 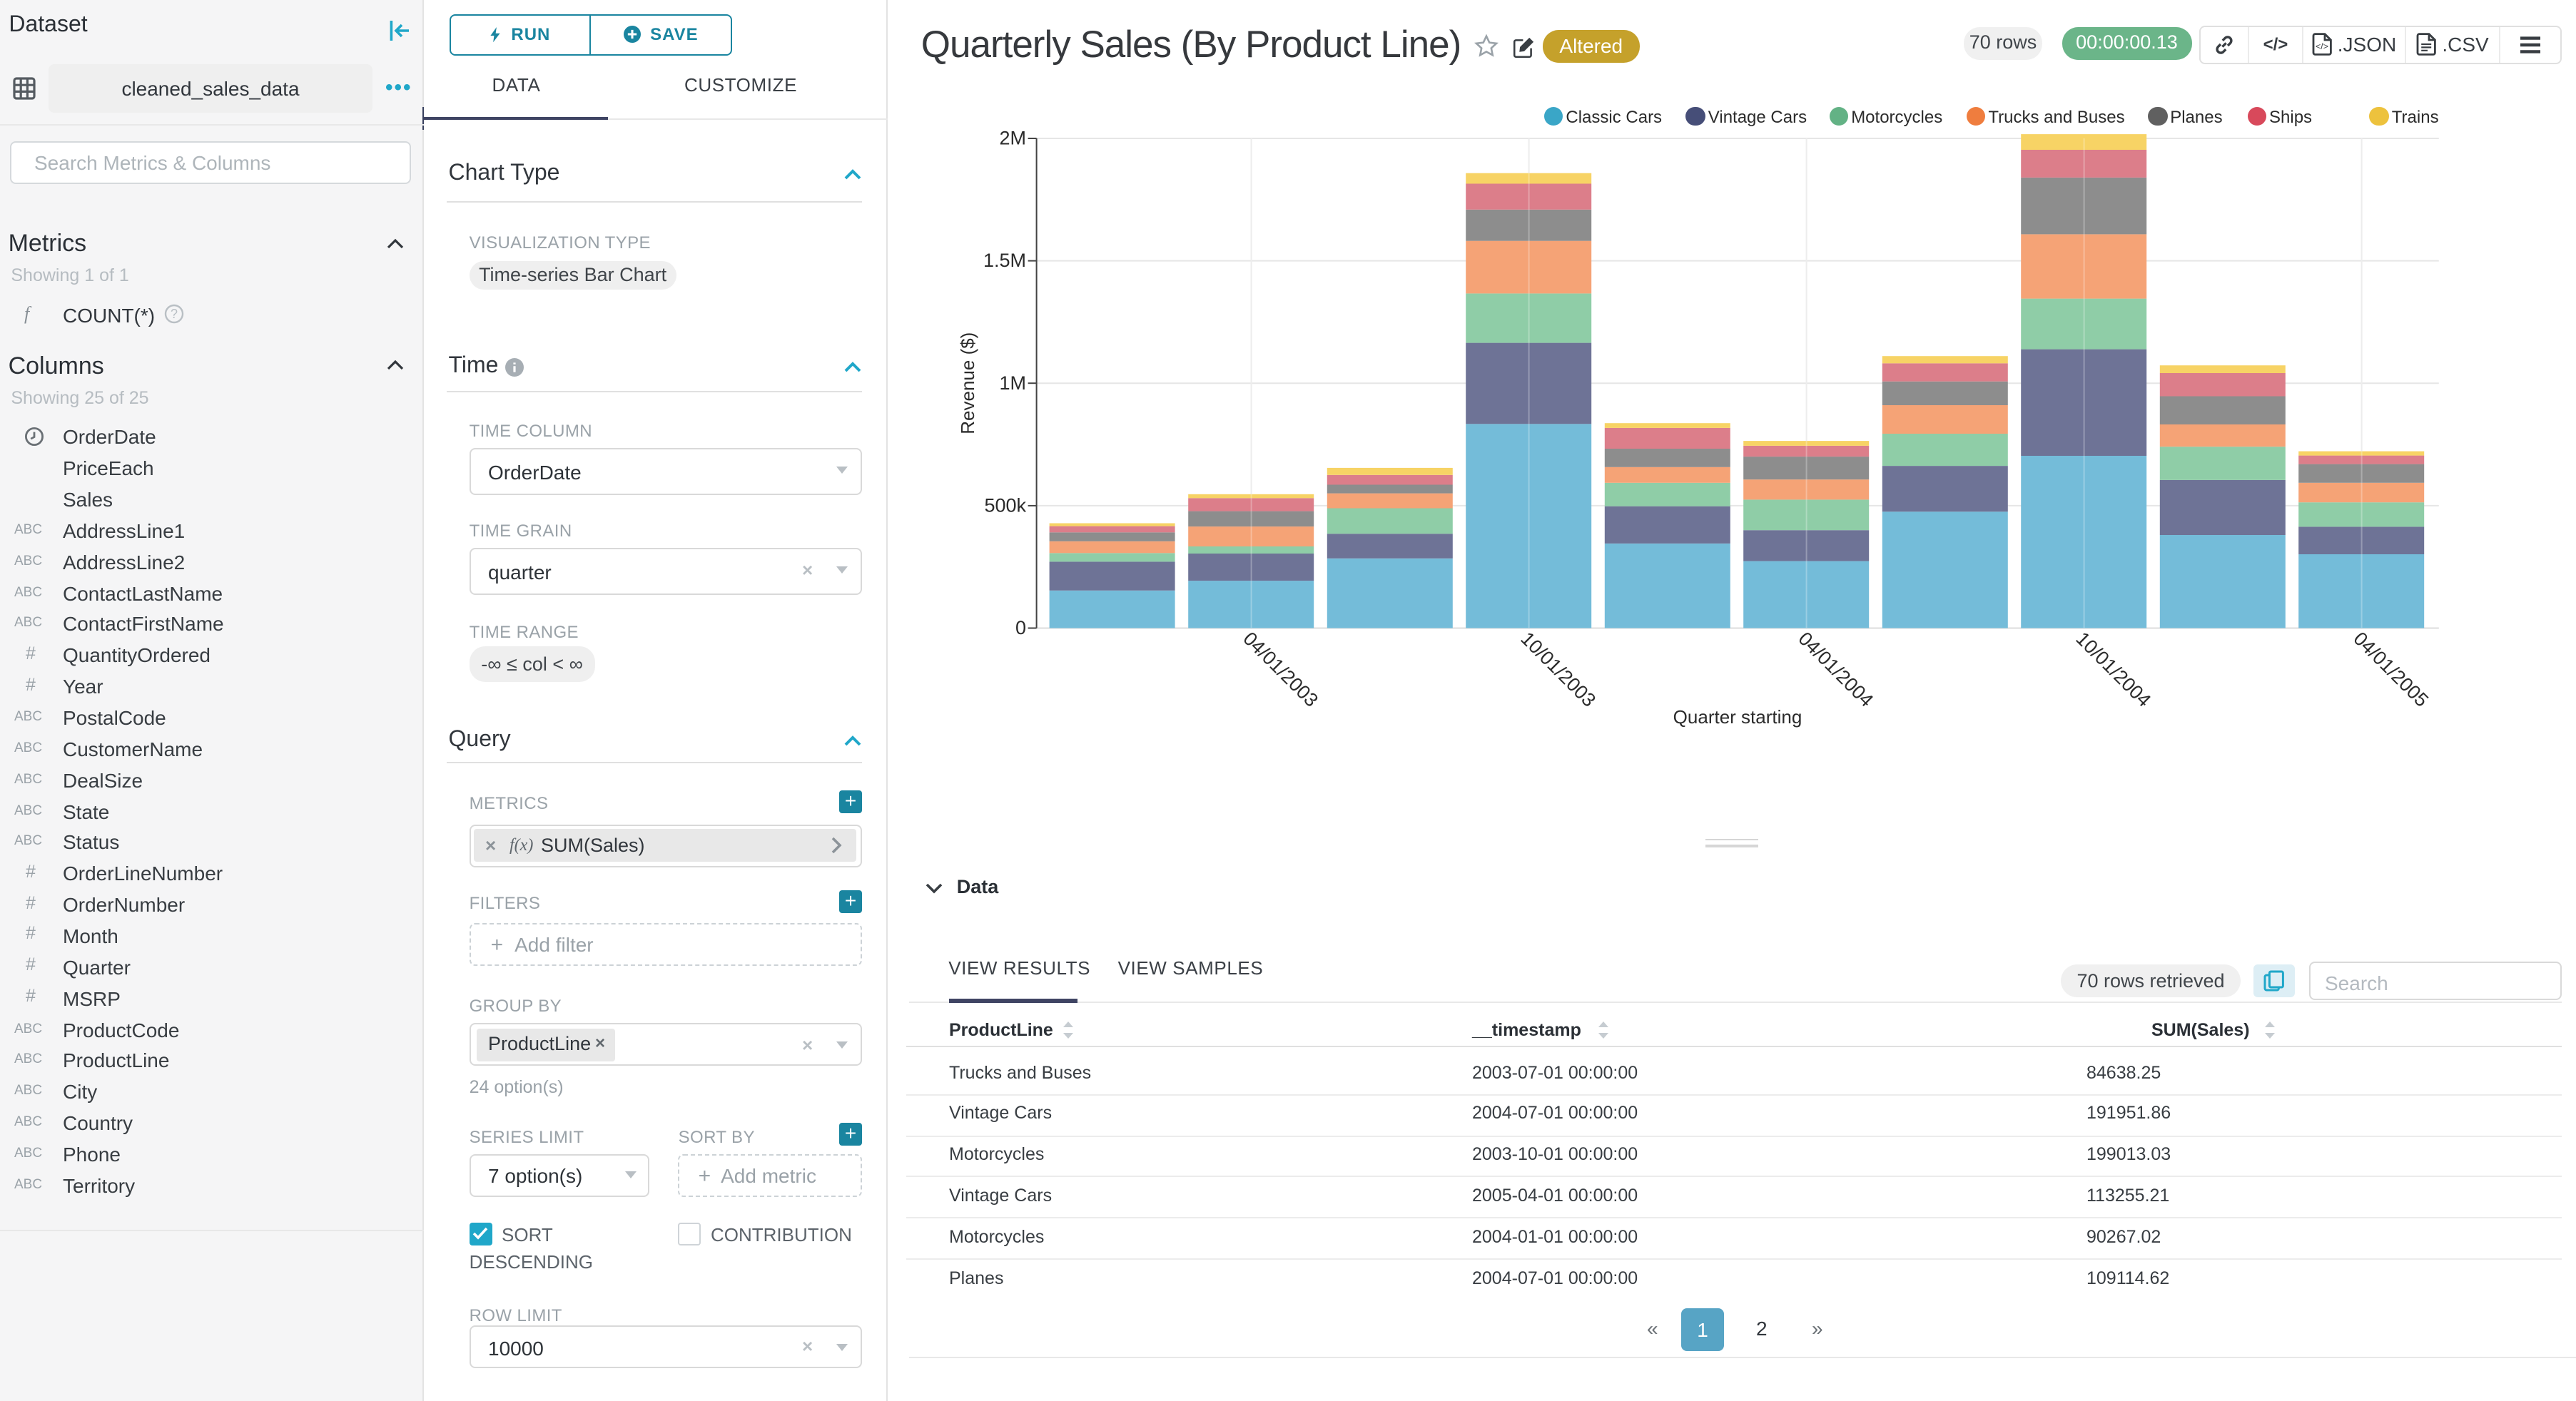 I want to click on svg-text: 04/01/2004, so click(x=1835, y=669).